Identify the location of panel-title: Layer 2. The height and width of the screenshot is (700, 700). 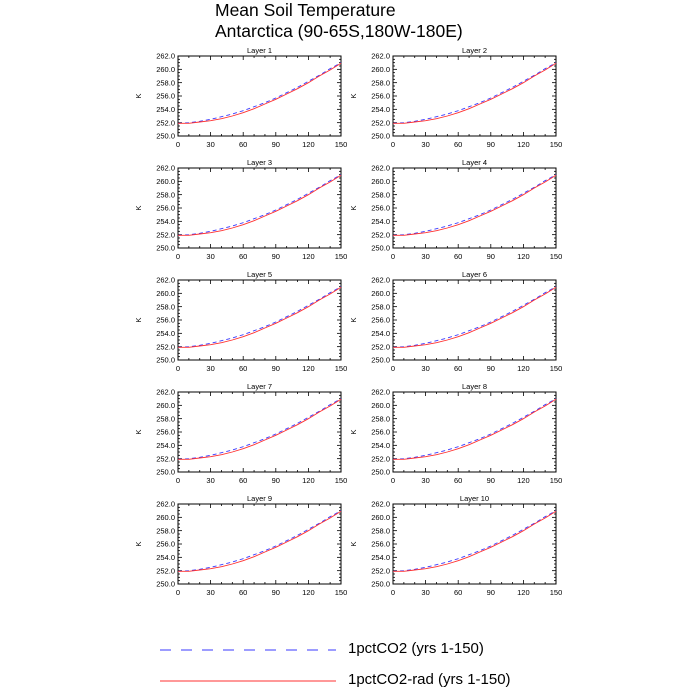
(474, 50).